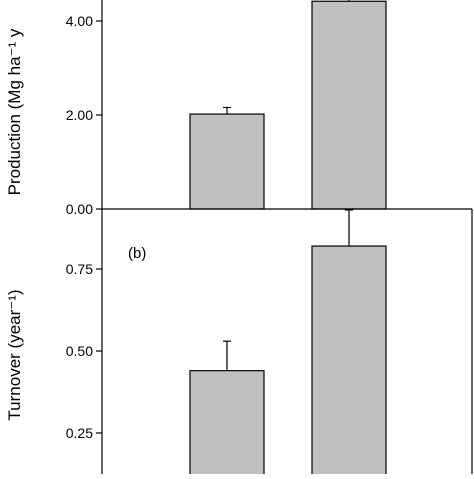 The image size is (474, 479). What do you see at coordinates (79, 433) in the screenshot?
I see `panel-b-y-tick-label: 0.25` at bounding box center [79, 433].